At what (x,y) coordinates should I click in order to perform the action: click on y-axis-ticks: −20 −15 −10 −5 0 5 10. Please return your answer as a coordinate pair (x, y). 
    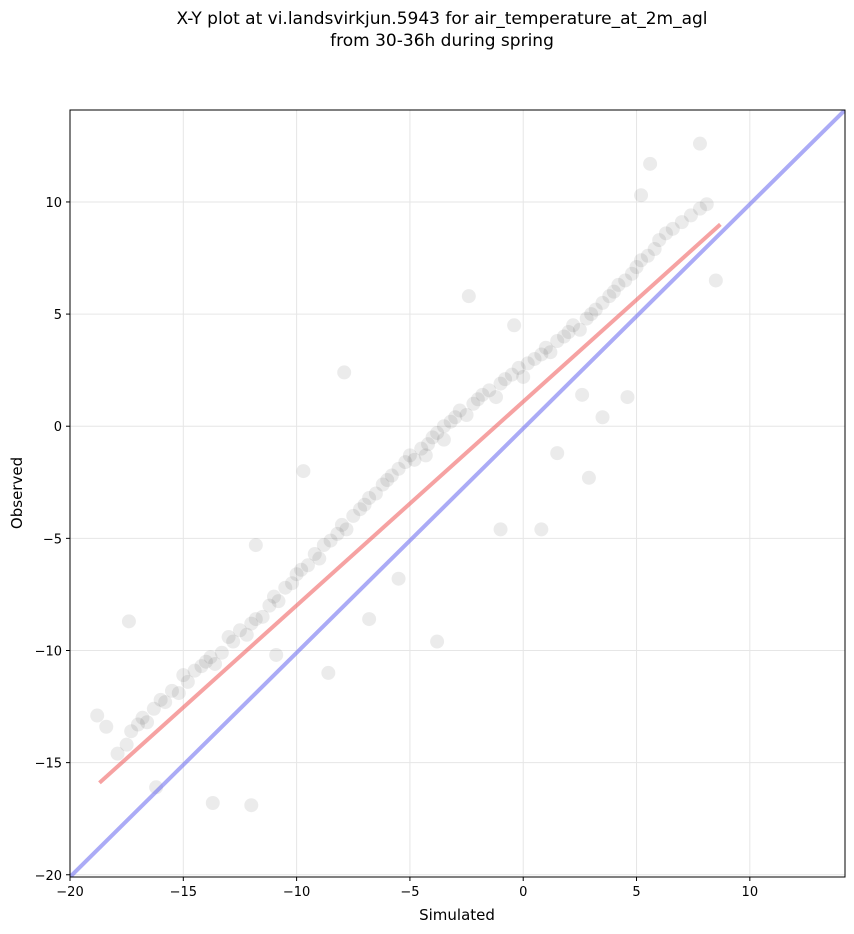
    Looking at the image, I should click on (52, 540).